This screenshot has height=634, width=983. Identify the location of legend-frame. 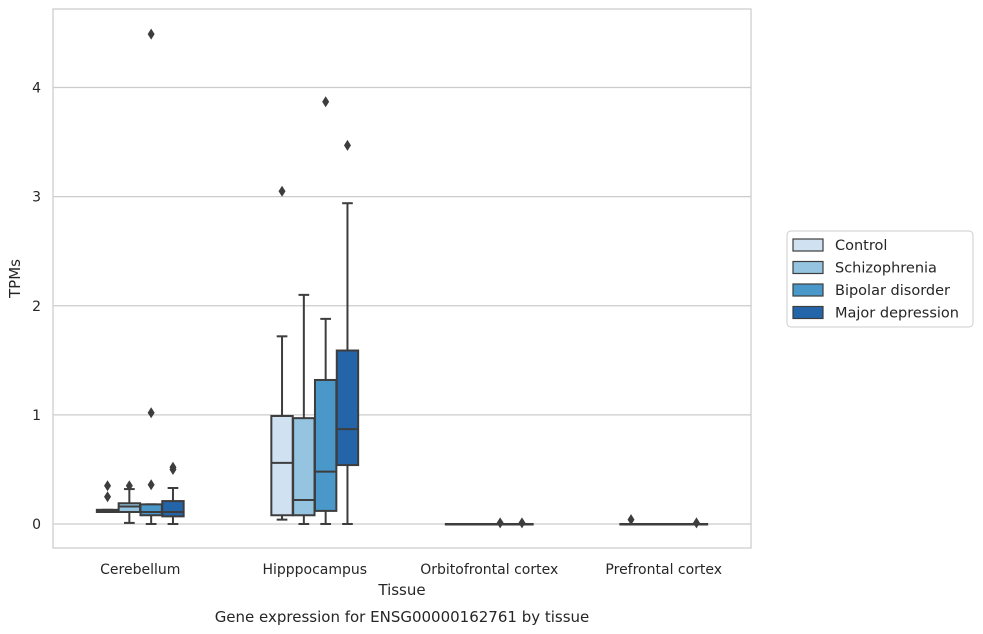
(880, 279).